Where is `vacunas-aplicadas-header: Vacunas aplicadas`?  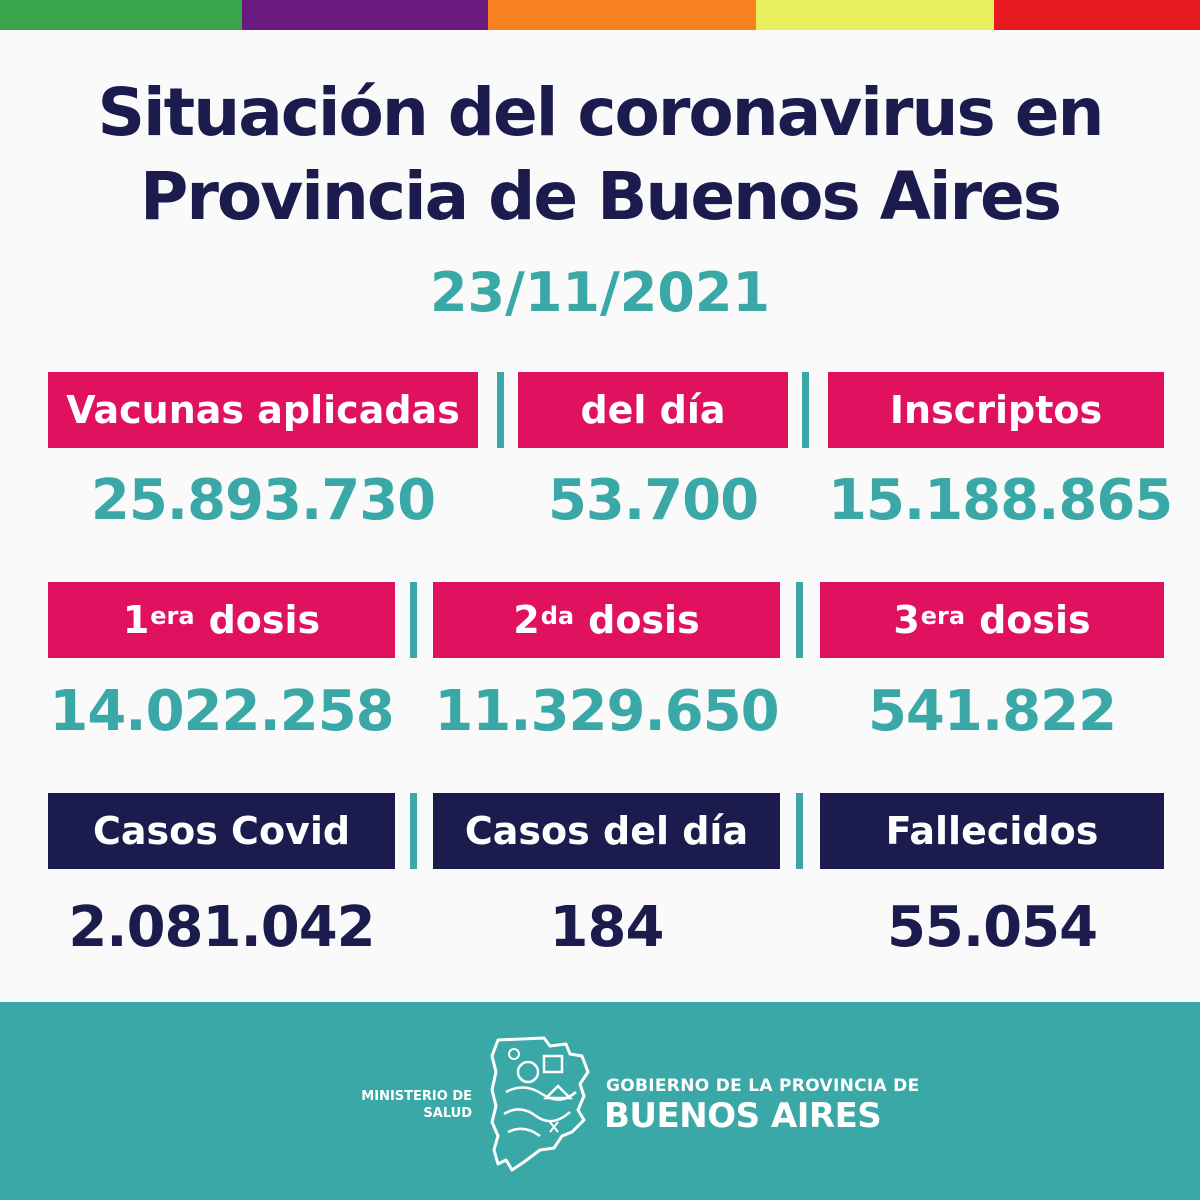
vacunas-aplicadas-header: Vacunas aplicadas is located at coordinates (263, 410).